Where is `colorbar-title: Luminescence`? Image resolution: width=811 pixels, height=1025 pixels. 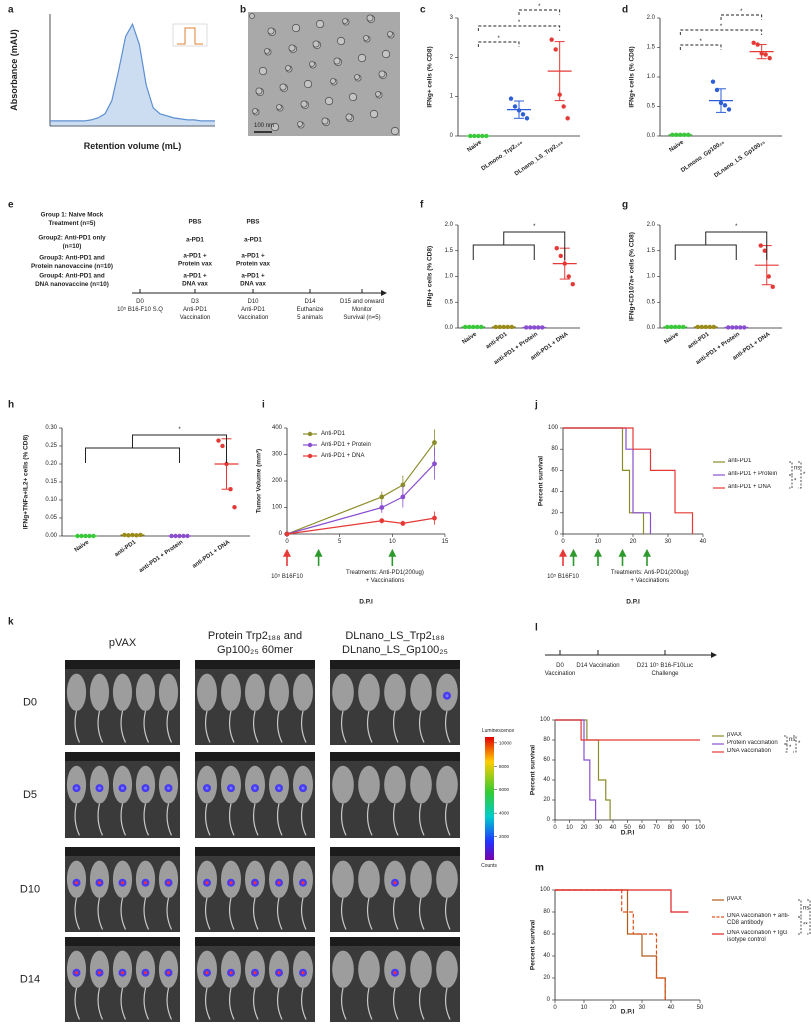 colorbar-title: Luminescence is located at coordinates (498, 731).